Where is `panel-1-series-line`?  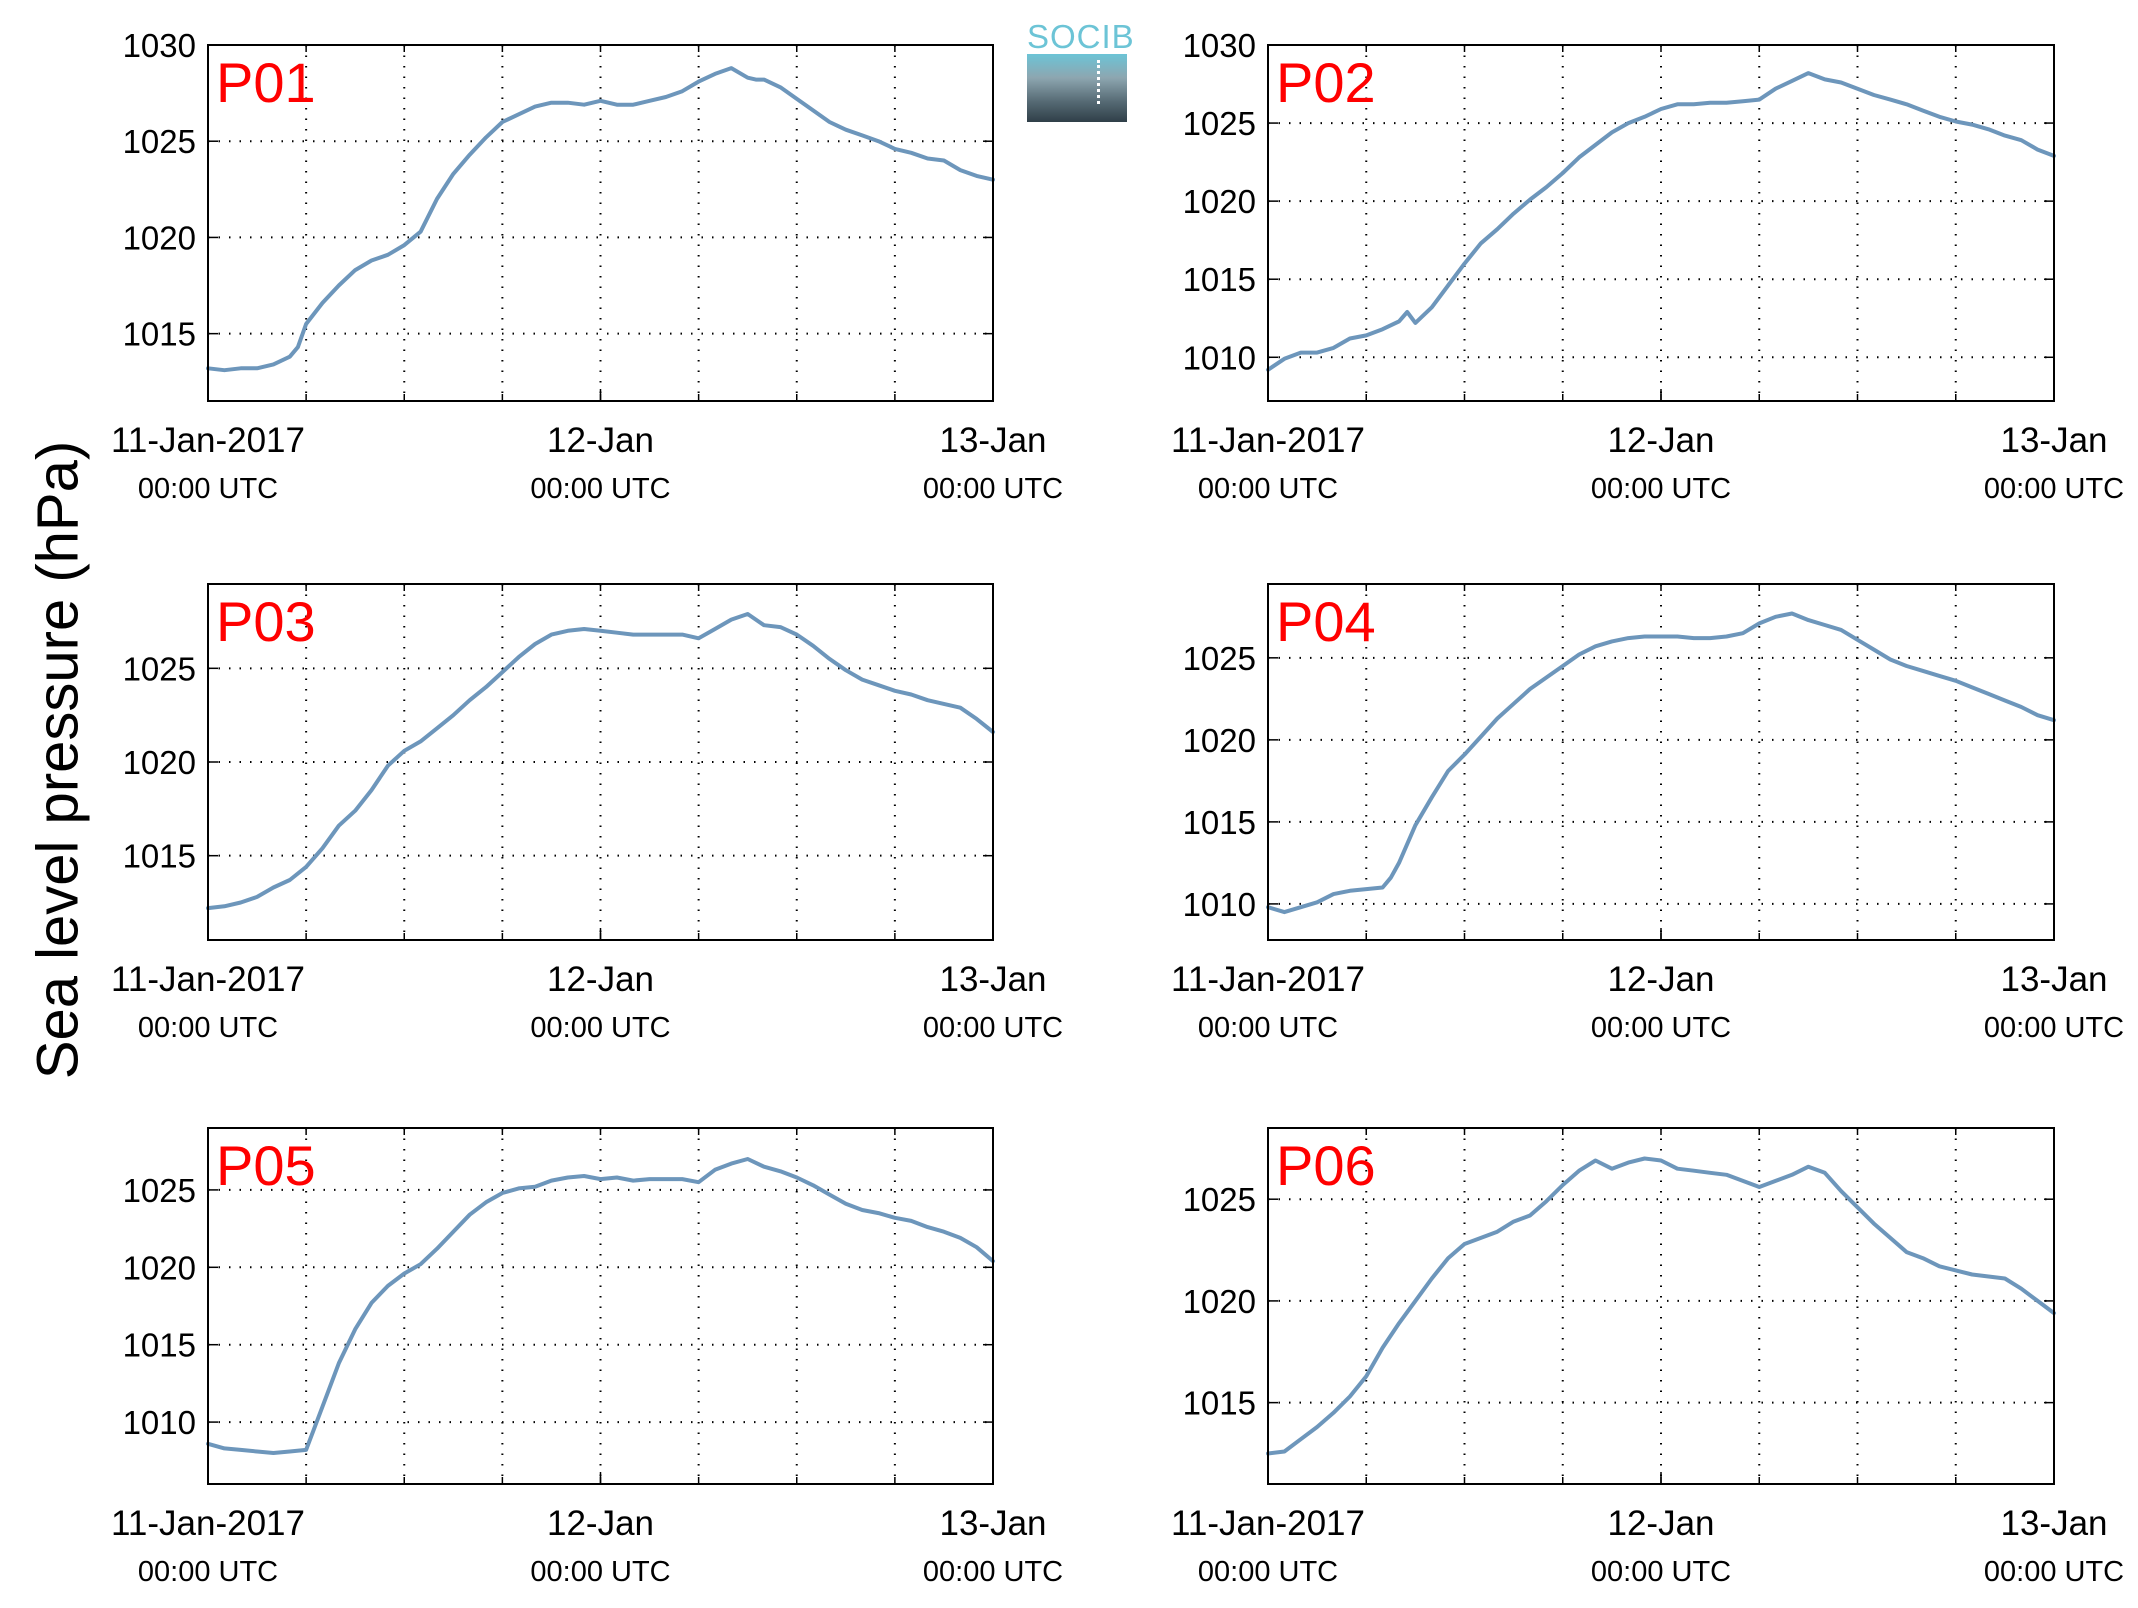
panel-1-series-line is located at coordinates (600, 219).